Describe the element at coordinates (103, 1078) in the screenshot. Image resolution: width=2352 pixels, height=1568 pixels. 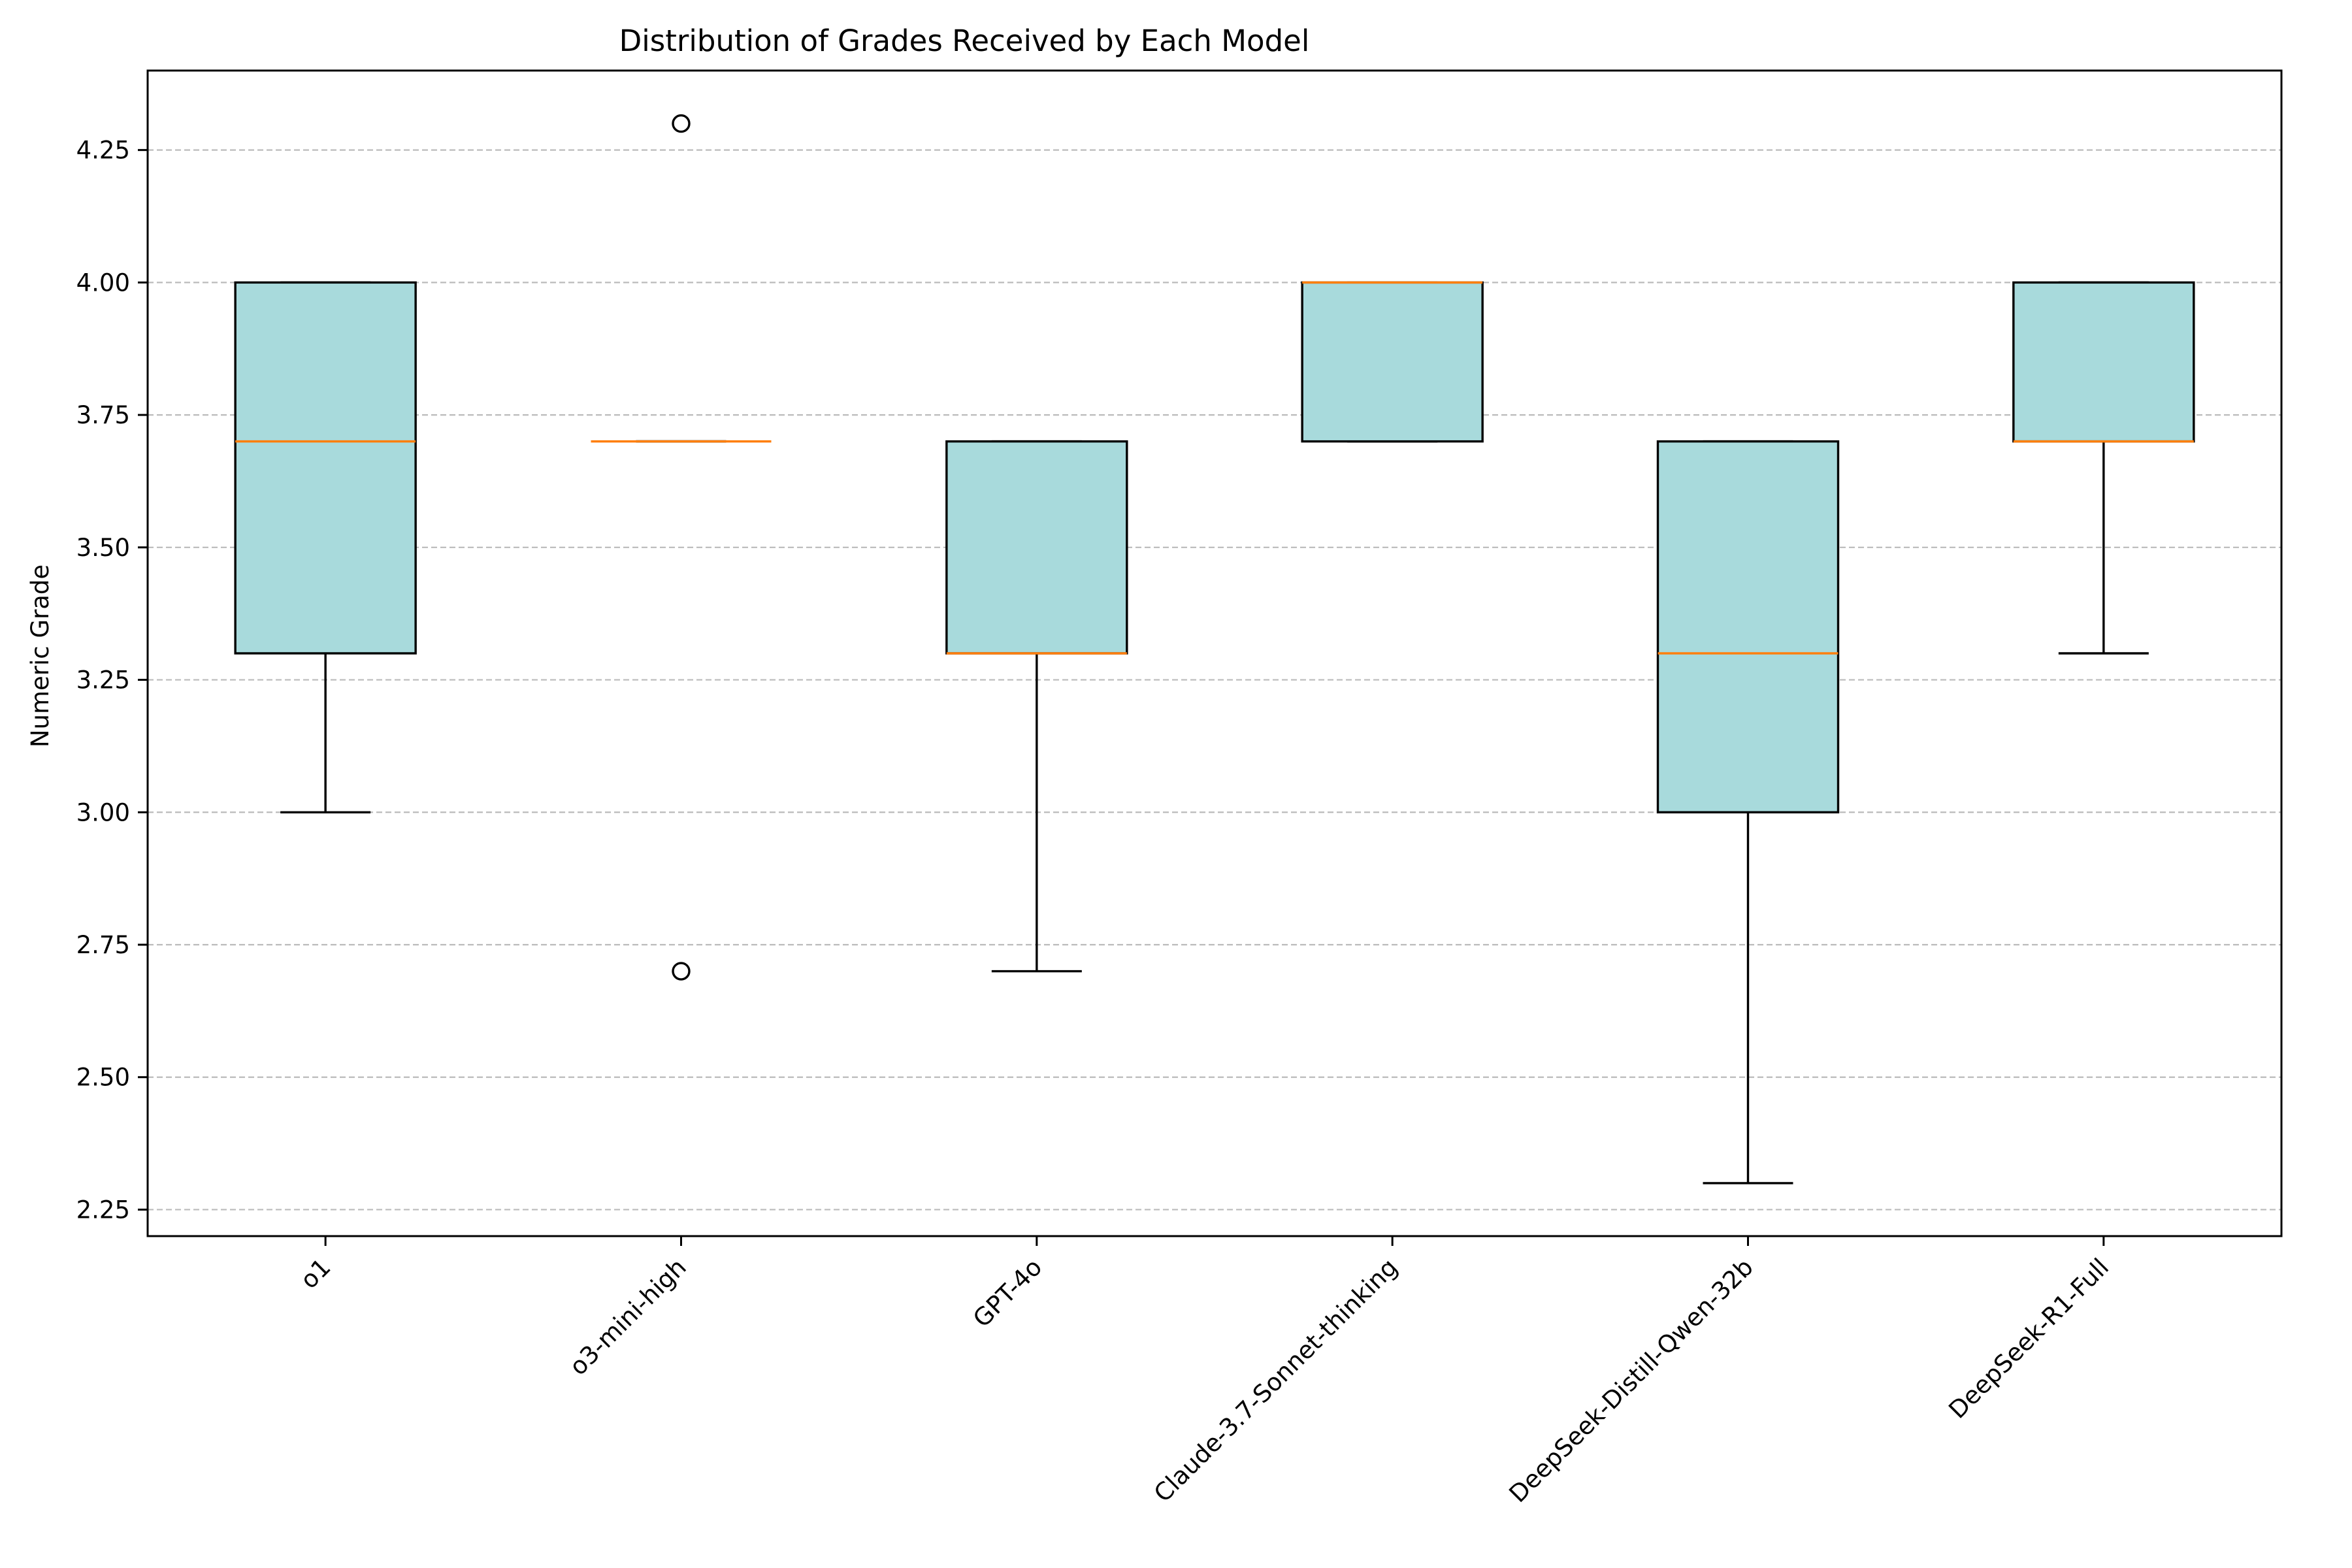
I see `y-tick-label: 2.50` at that location.